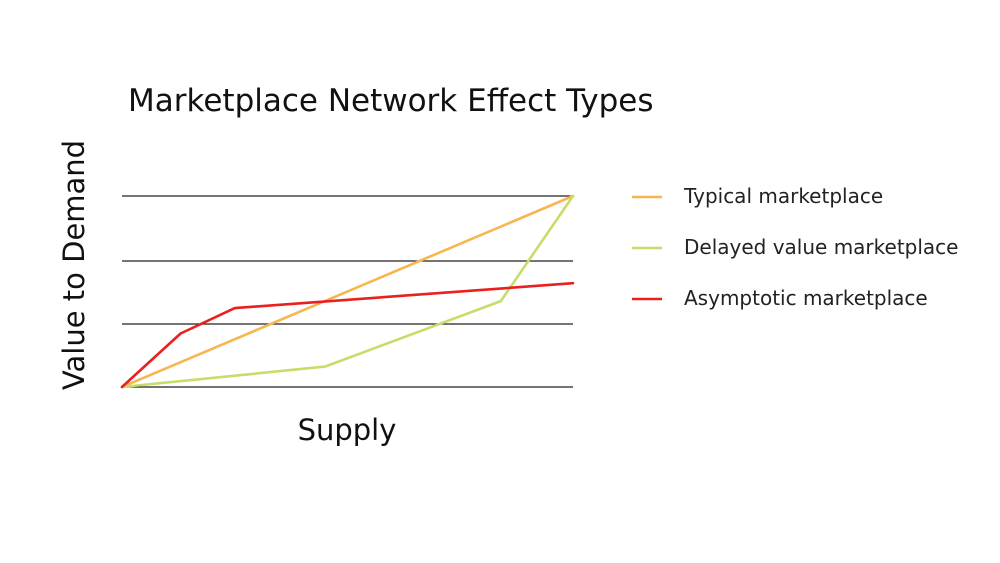  I want to click on legend-label-delayed-value-marketplace: Delayed value marketplace, so click(821, 247).